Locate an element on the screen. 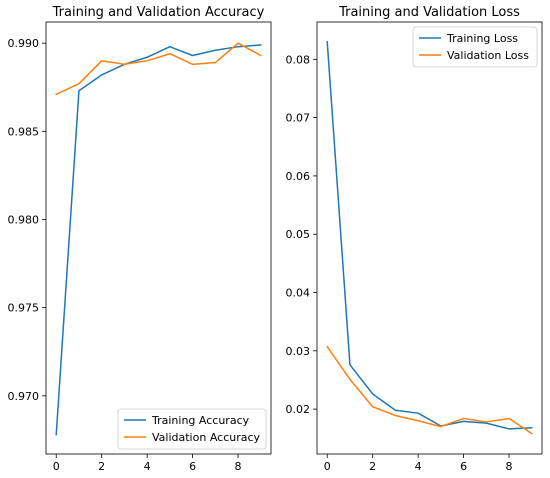 Image resolution: width=550 pixels, height=478 pixels. series-line-validation-accuracy is located at coordinates (158, 69).